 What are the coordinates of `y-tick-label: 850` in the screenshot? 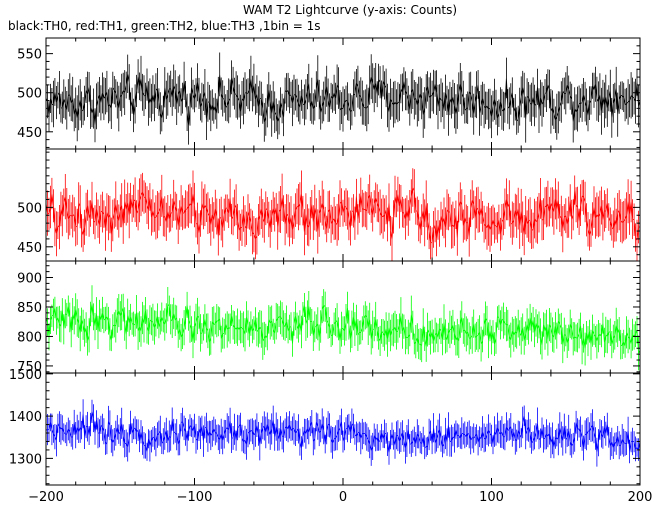 It's located at (29, 308).